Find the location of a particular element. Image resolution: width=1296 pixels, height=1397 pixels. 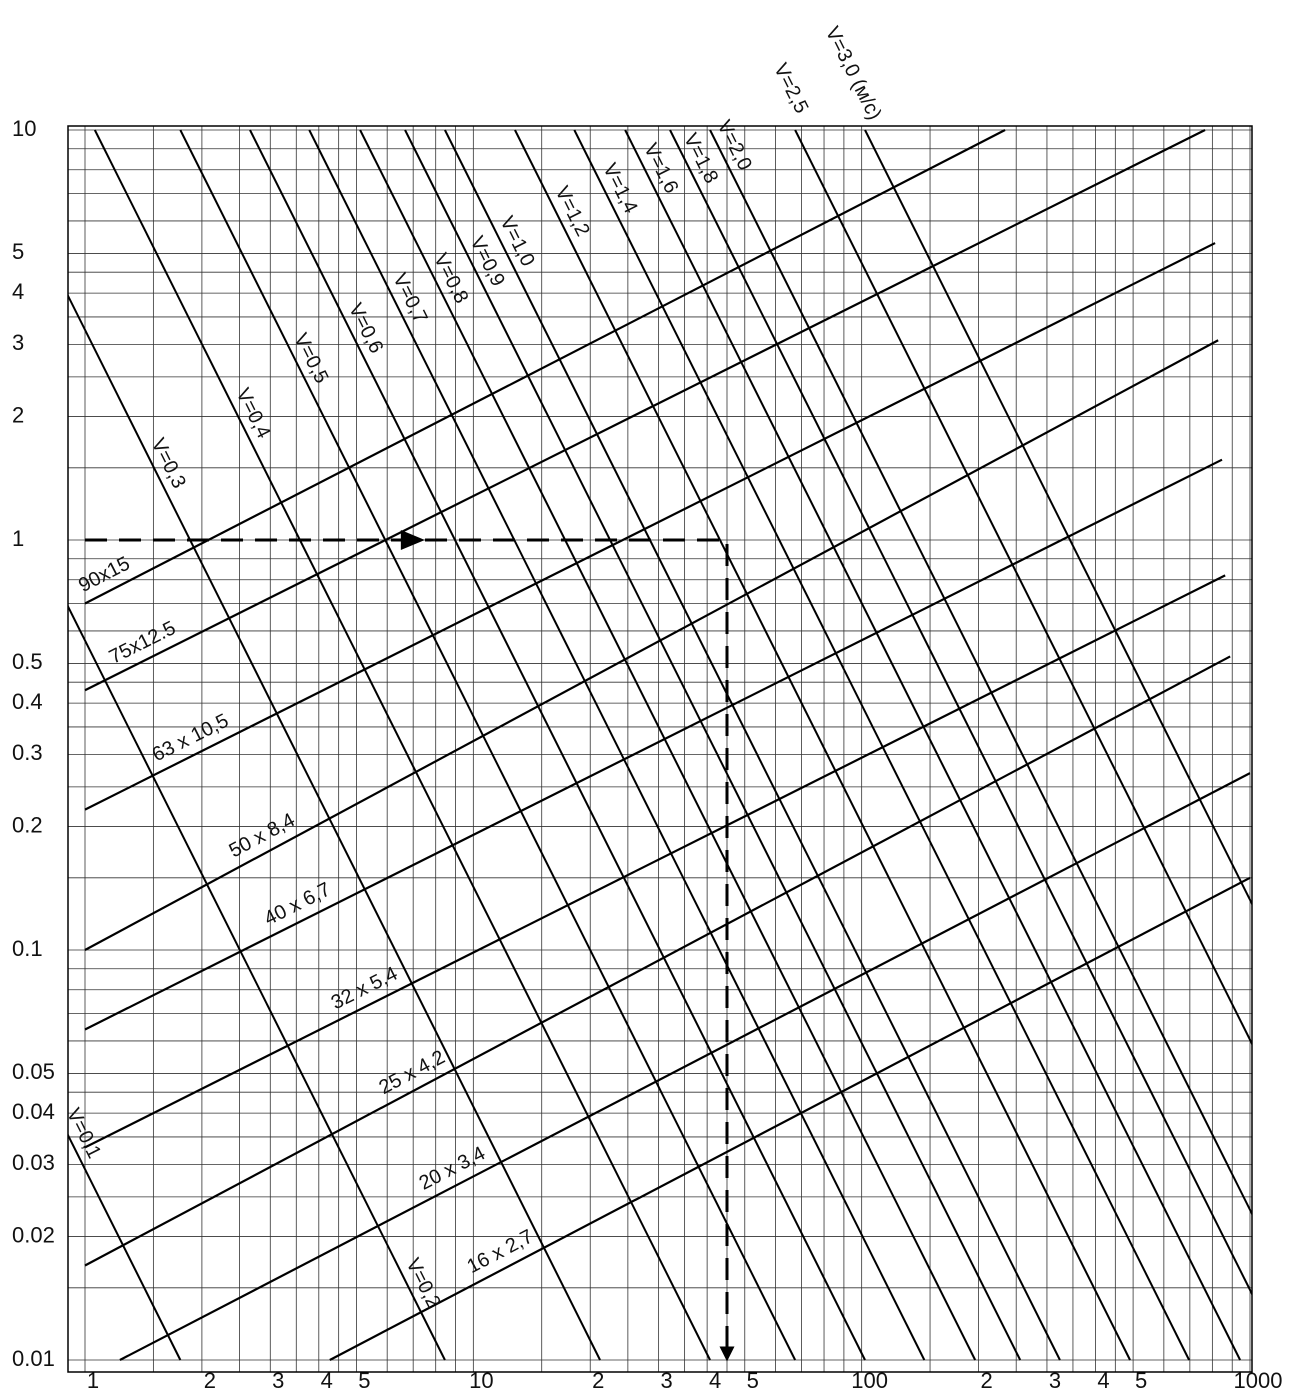

y-tick-label: 0.1 is located at coordinates (27, 948).